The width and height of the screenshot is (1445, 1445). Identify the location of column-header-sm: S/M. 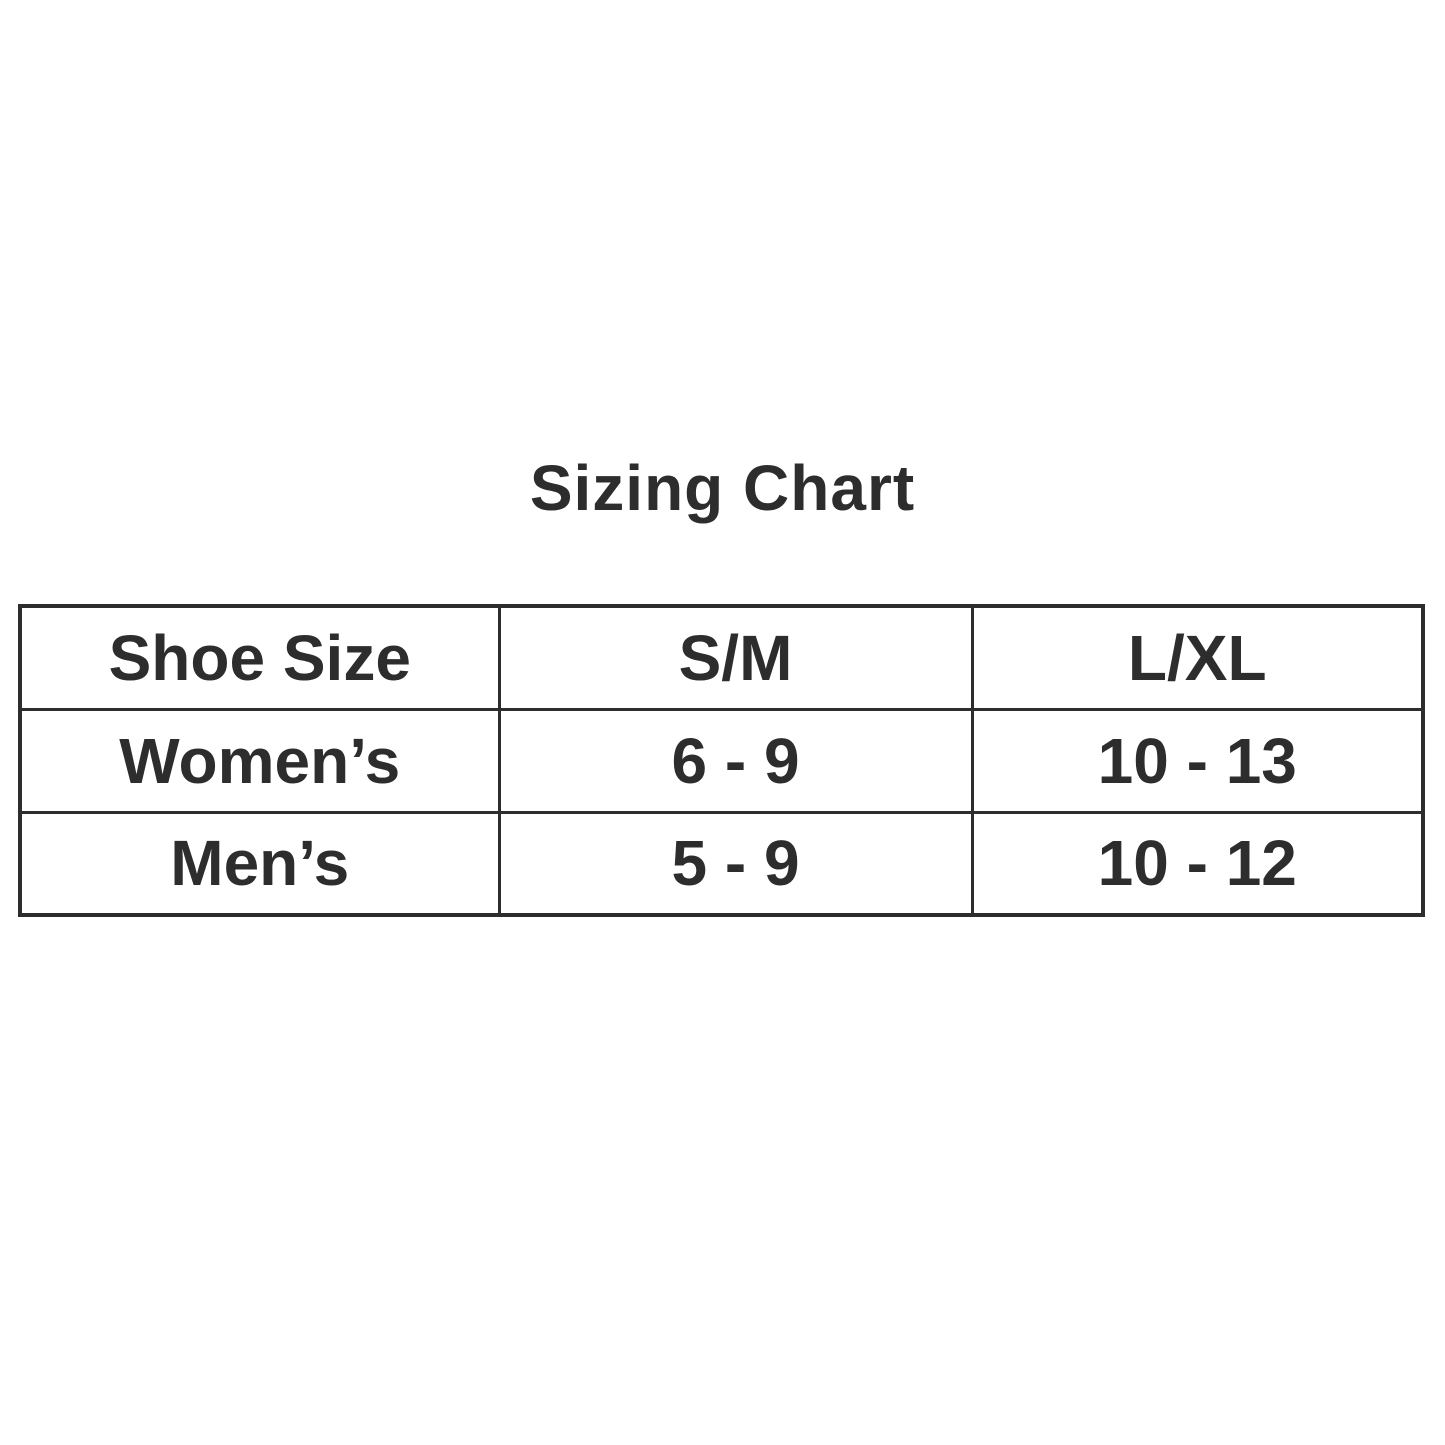
(735, 657).